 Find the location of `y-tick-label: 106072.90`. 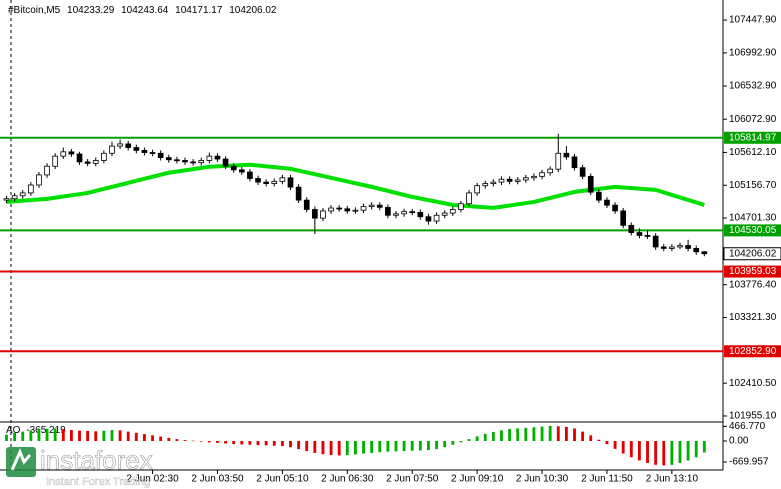

y-tick-label: 106072.90 is located at coordinates (753, 119).